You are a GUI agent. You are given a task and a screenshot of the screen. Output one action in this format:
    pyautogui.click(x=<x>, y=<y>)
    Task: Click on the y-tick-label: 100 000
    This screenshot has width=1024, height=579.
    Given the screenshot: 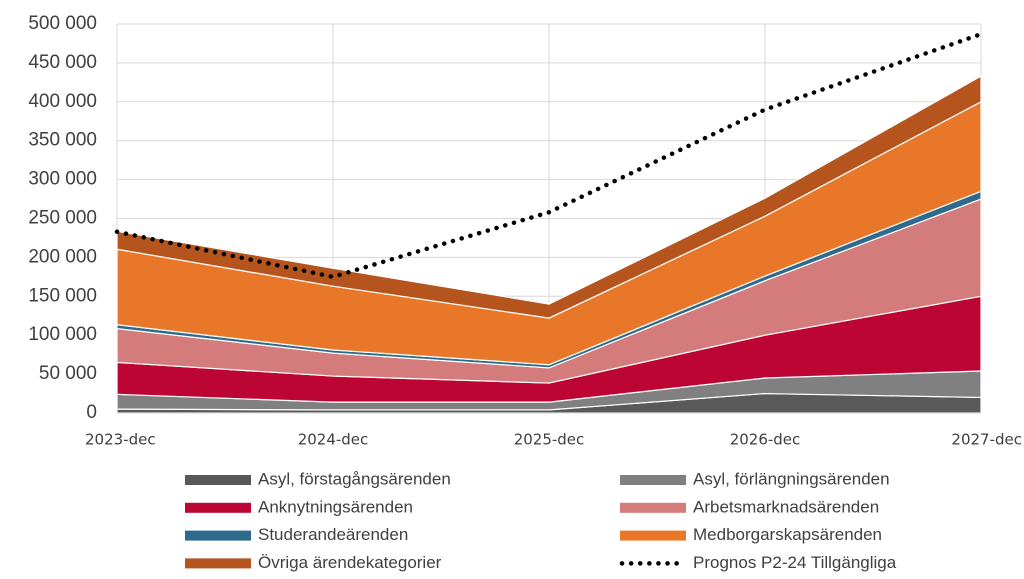 What is the action you would take?
    pyautogui.click(x=62, y=334)
    